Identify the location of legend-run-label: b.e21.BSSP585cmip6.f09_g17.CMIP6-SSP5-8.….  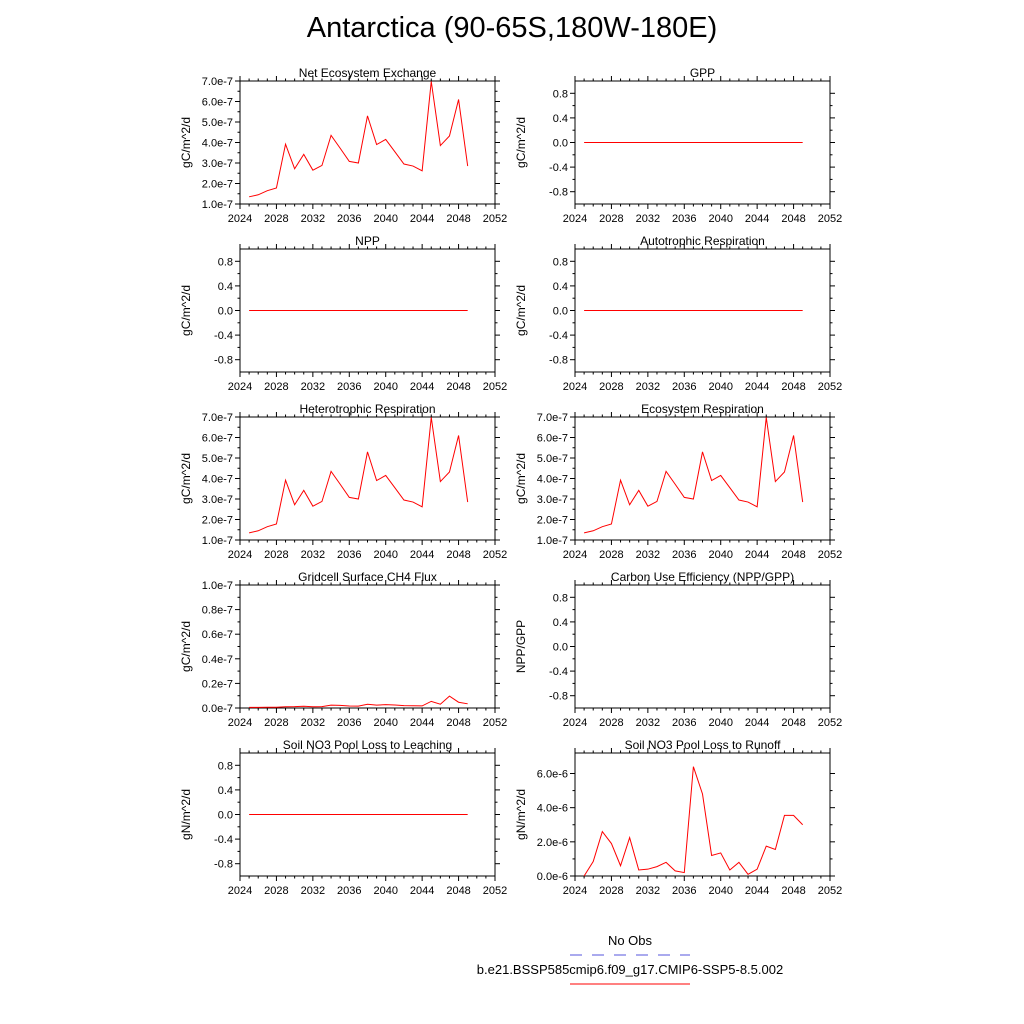
(630, 969).